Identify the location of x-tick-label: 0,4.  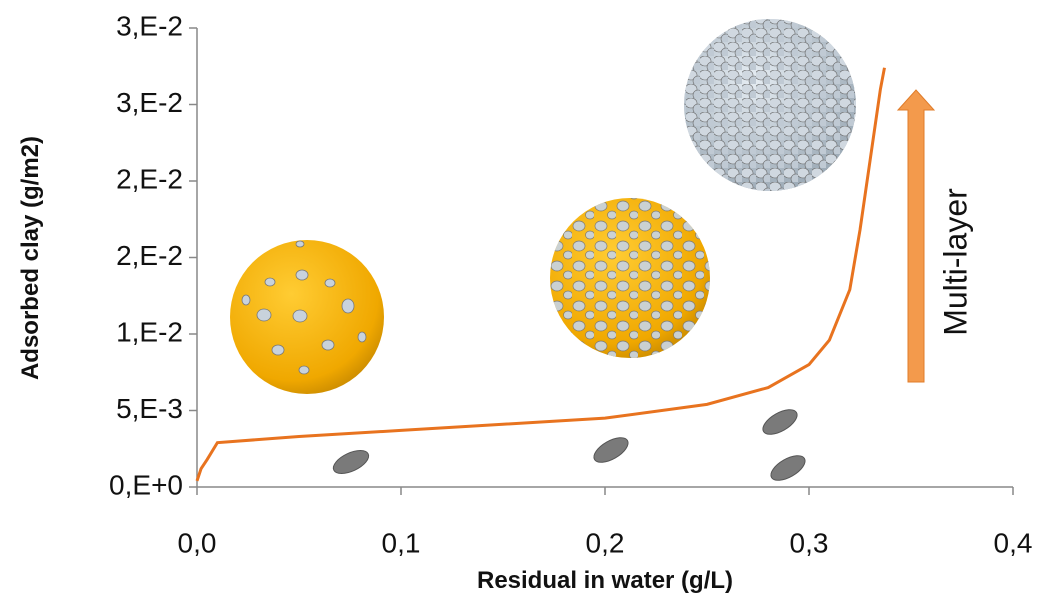
(1013, 542).